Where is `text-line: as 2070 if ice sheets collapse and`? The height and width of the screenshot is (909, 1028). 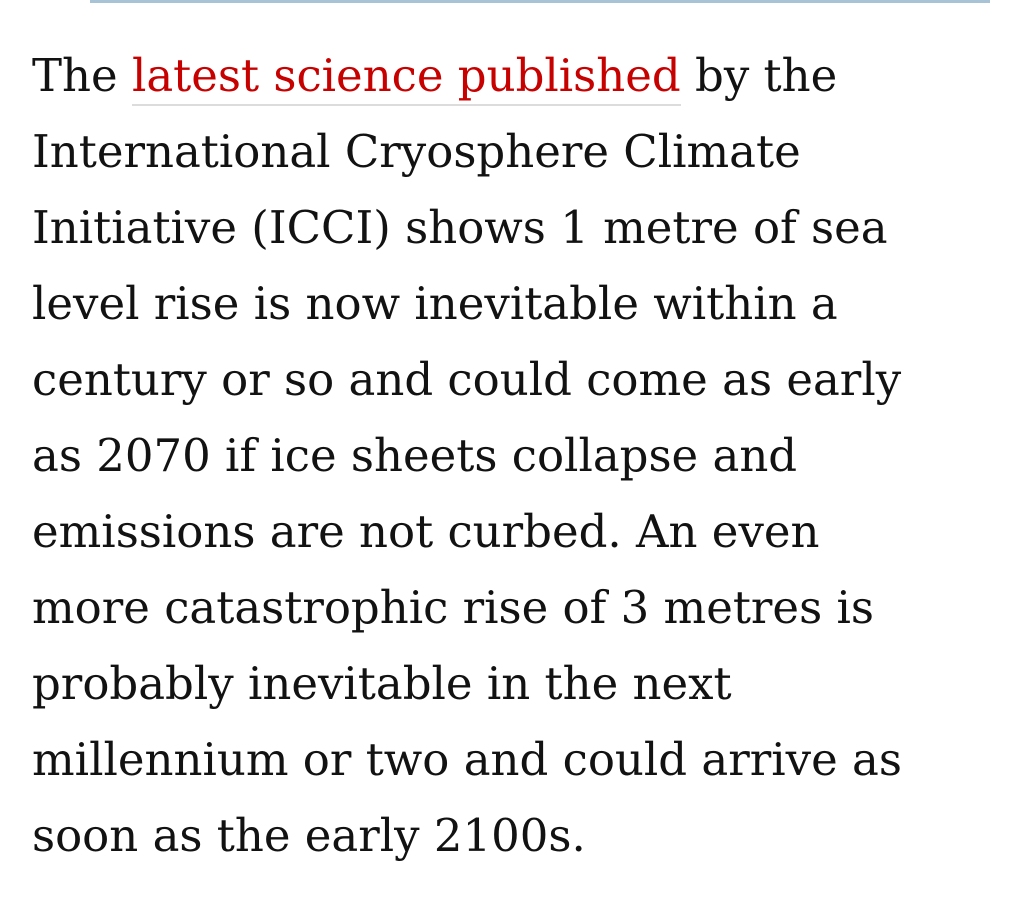
text-line: as 2070 if ice sheets collapse and is located at coordinates (415, 455).